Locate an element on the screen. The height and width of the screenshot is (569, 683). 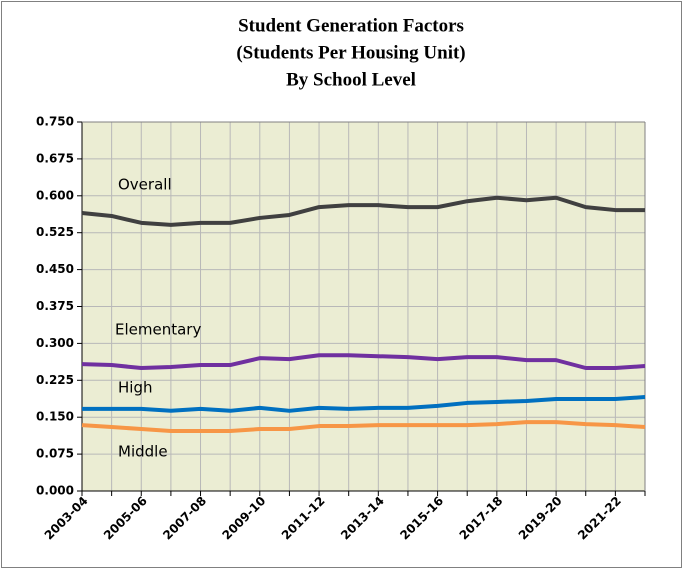
y-tick-label: 0.600 is located at coordinates (55, 195).